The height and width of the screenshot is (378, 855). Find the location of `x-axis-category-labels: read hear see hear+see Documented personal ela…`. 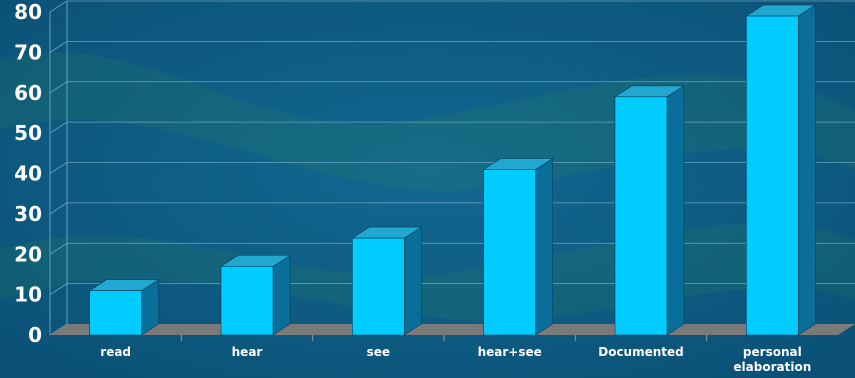

x-axis-category-labels: read hear see hear+see Documented personal ela… is located at coordinates (455, 359).